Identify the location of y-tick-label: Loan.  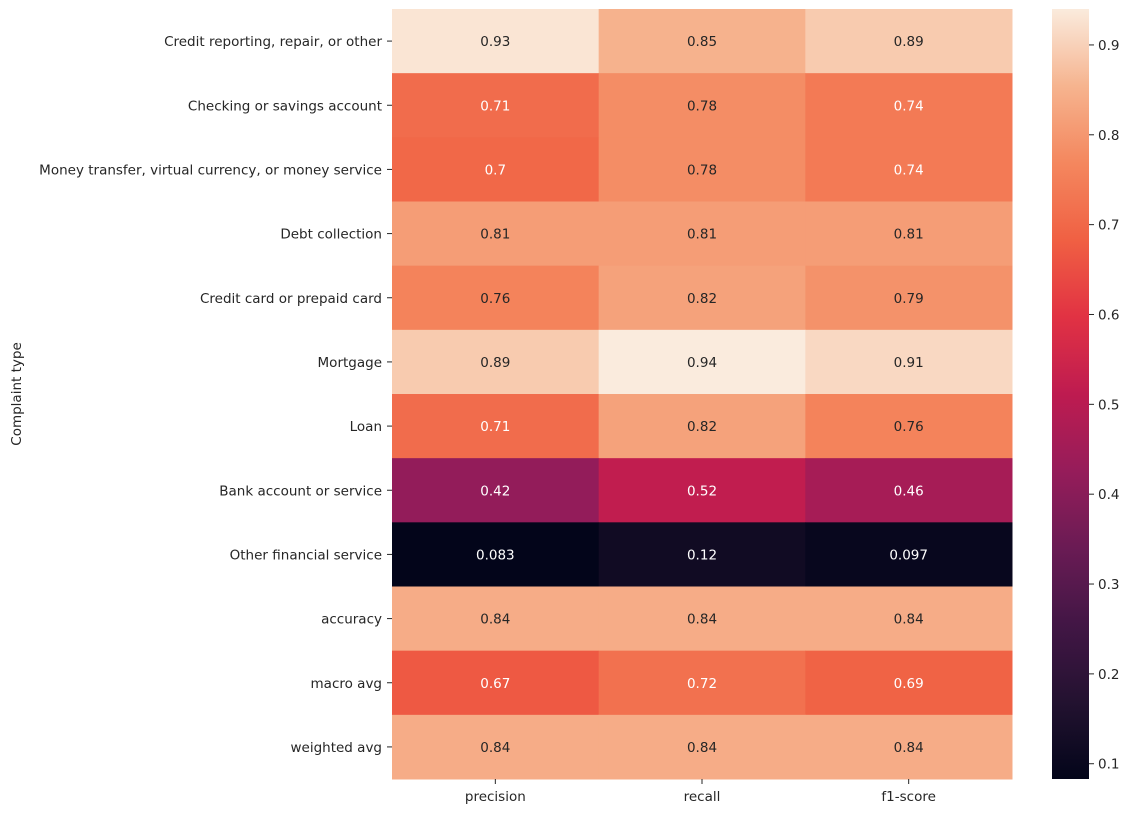
(366, 427).